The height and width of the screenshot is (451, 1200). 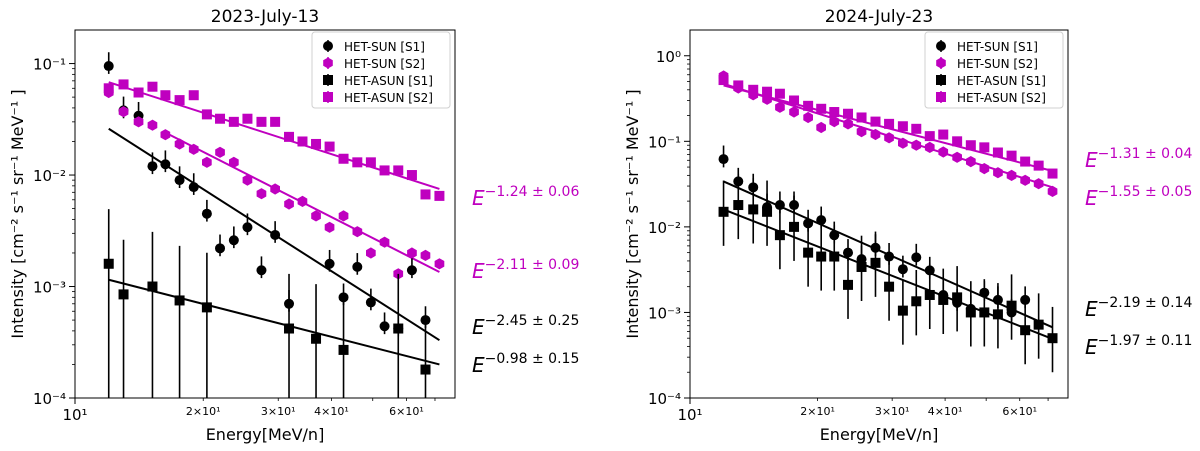 I want to click on annotation-exponent: −1.31 ± 0.04, so click(x=1145, y=154).